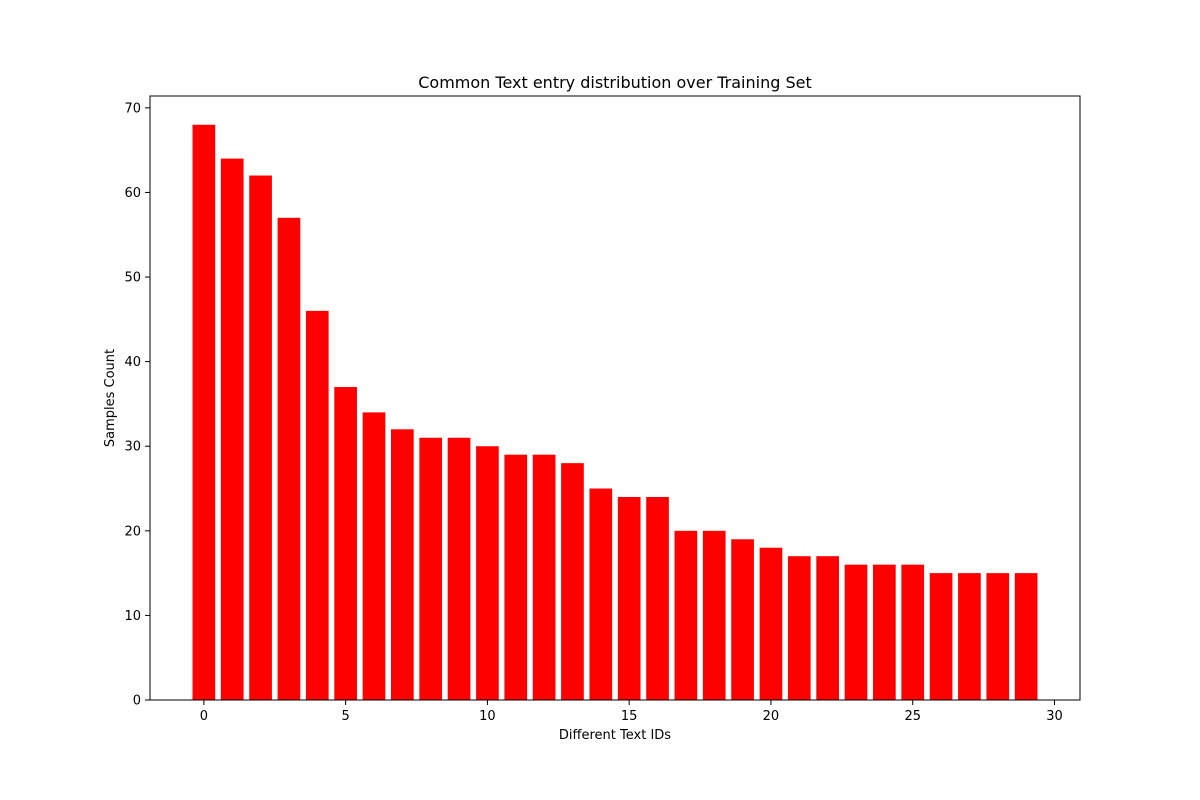  Describe the element at coordinates (912, 716) in the screenshot. I see `x-tick-label: 25` at that location.